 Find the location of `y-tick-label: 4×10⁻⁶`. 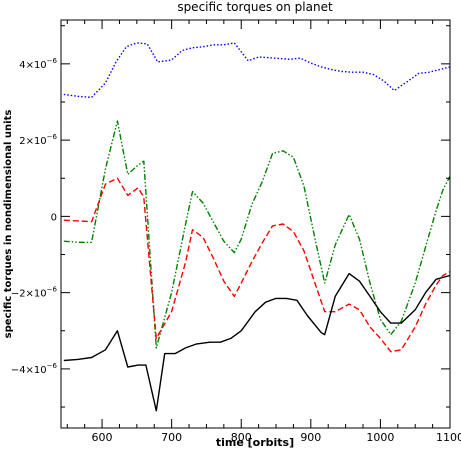

y-tick-label: 4×10⁻⁶ is located at coordinates (38, 64).